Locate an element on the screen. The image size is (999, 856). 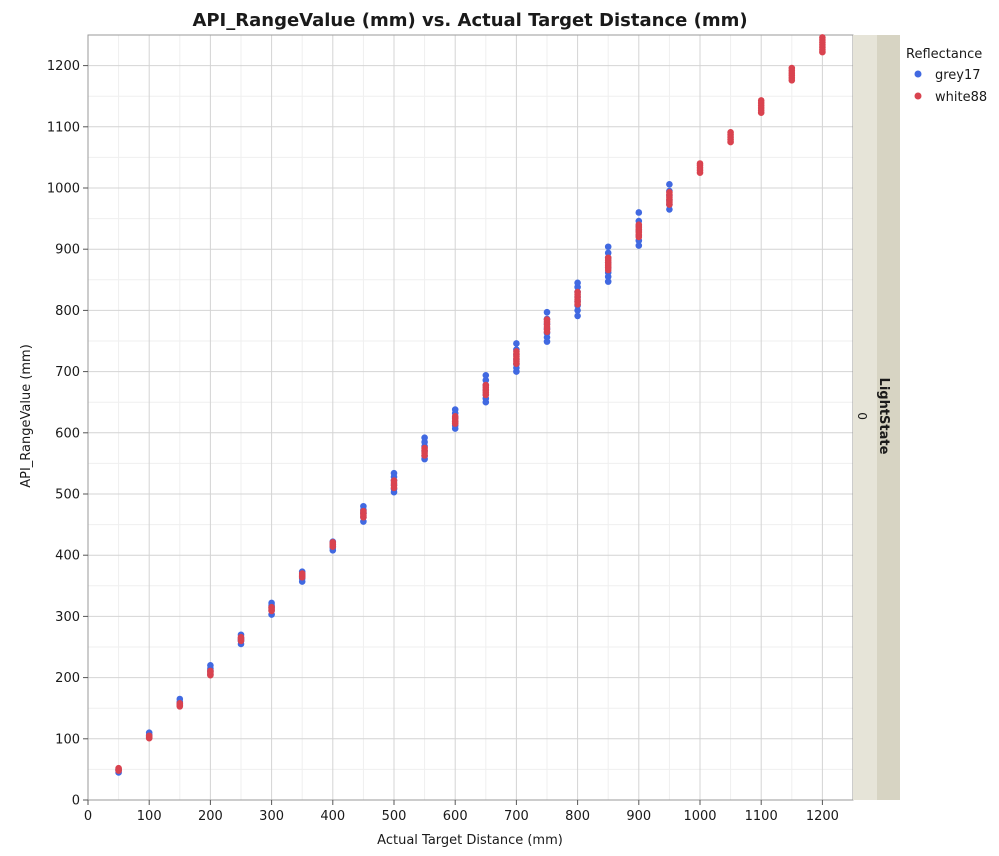
facet-strip: LightState 0 is located at coordinates (876, 417).